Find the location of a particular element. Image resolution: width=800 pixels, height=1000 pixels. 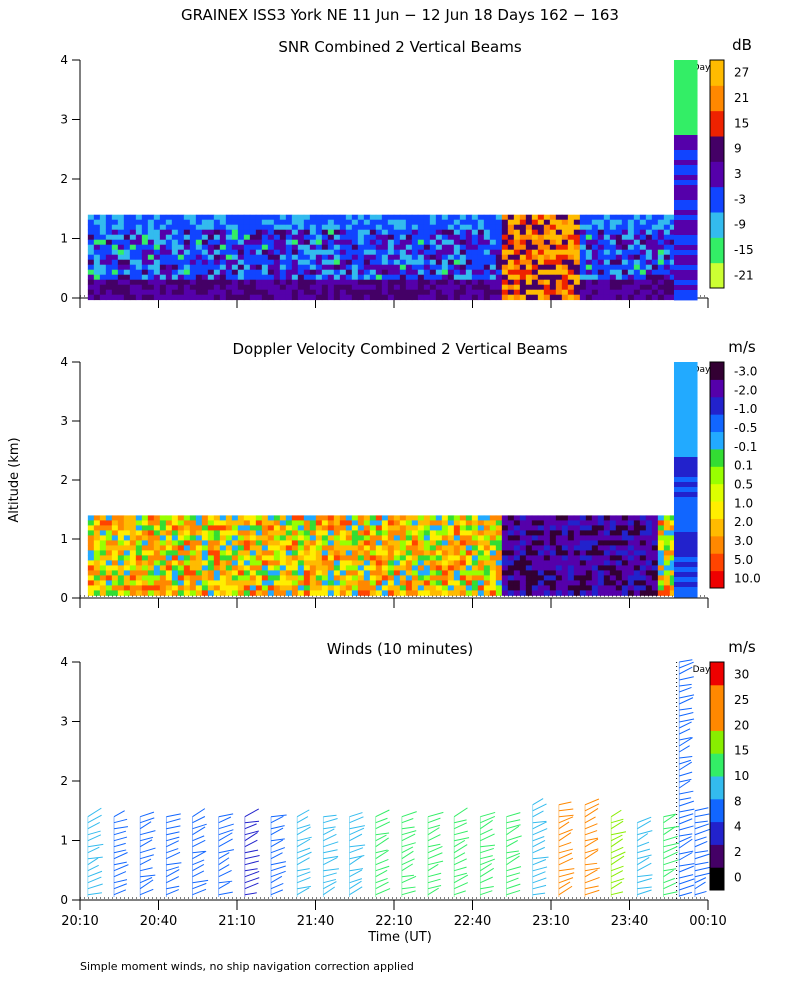

y-tick-label: 1 is located at coordinates (64, 239).